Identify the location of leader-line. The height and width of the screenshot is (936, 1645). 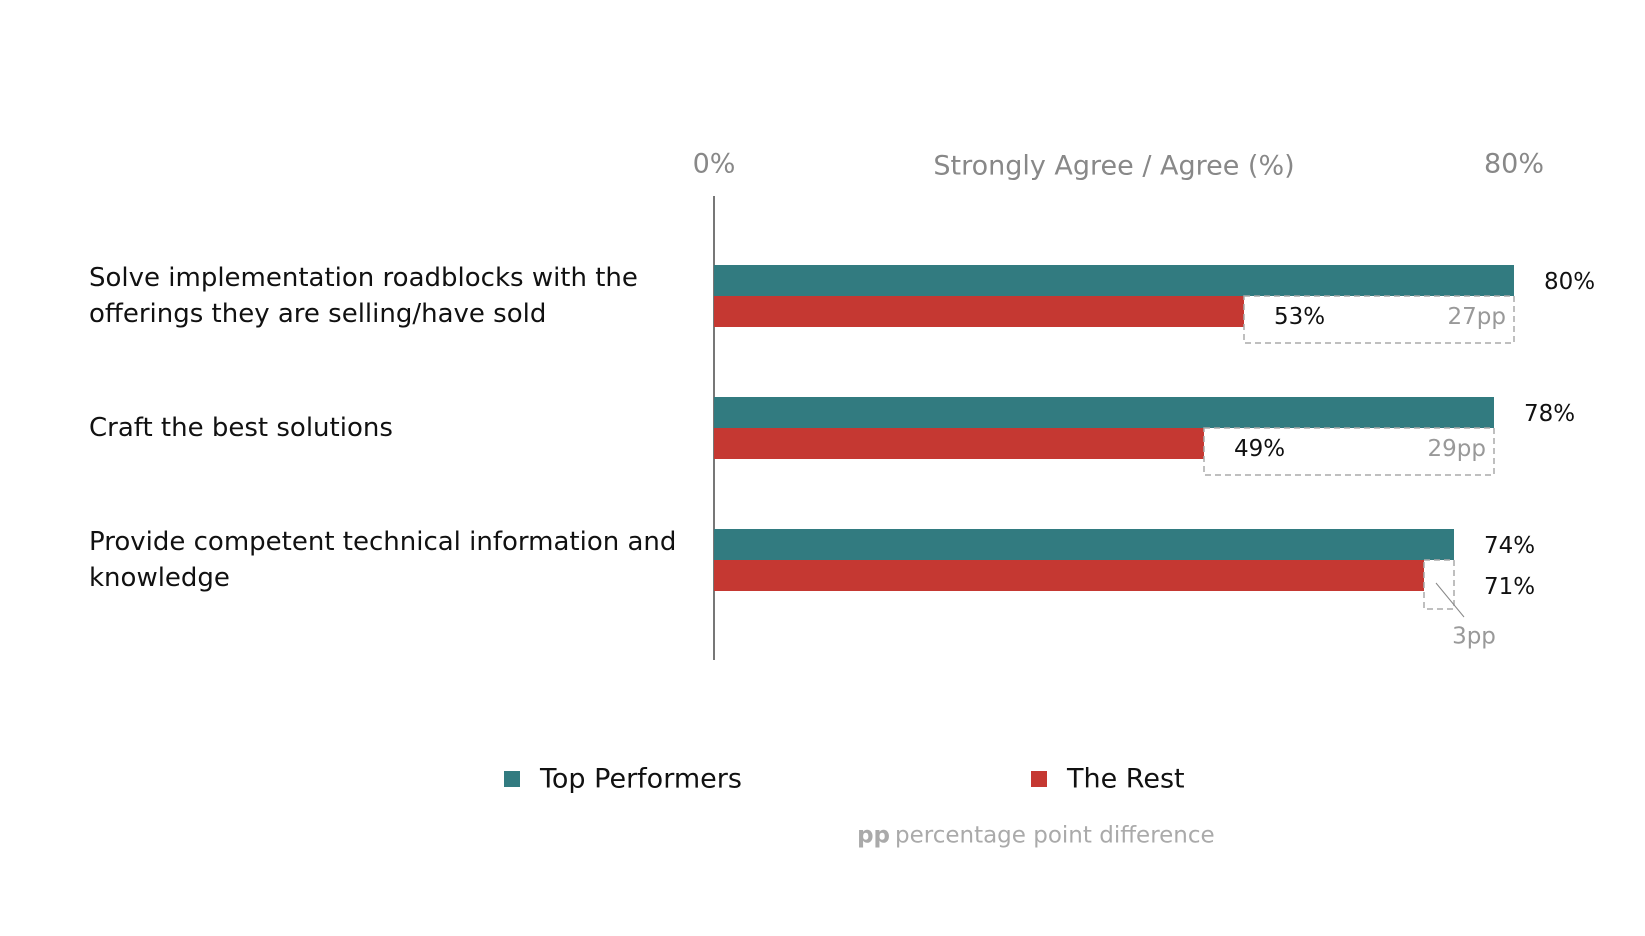
(1450, 600).